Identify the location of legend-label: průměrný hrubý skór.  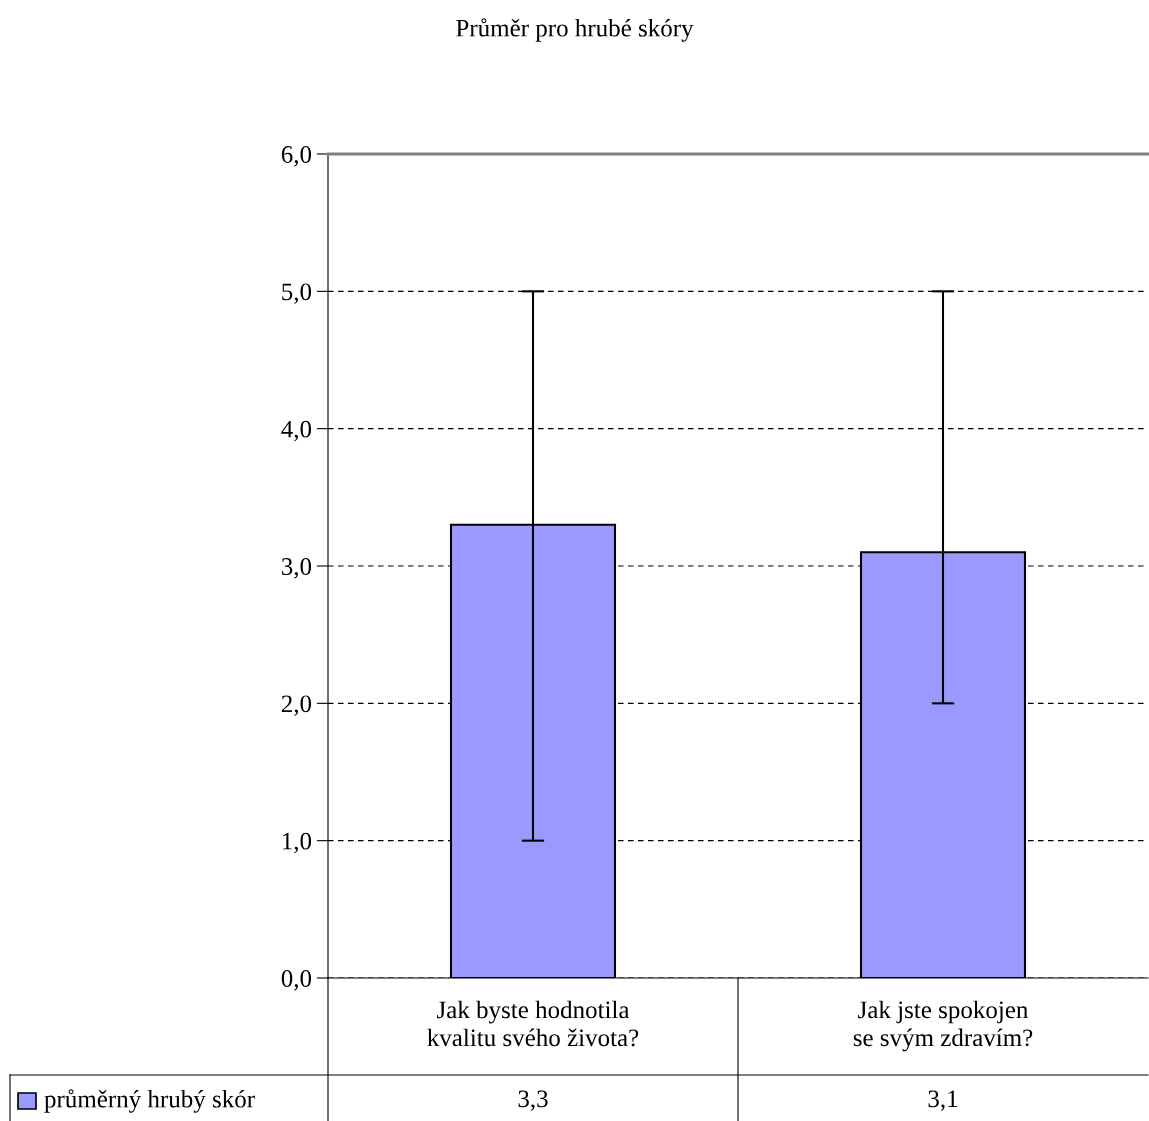
(149, 1101).